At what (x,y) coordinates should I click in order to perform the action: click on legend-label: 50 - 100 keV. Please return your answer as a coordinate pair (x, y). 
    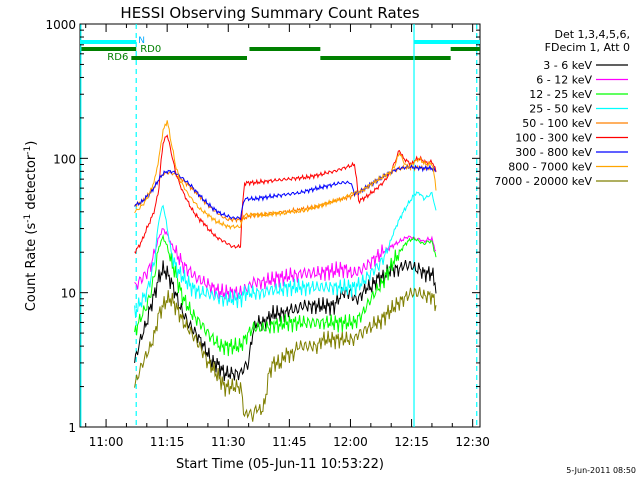
    Looking at the image, I should click on (557, 123).